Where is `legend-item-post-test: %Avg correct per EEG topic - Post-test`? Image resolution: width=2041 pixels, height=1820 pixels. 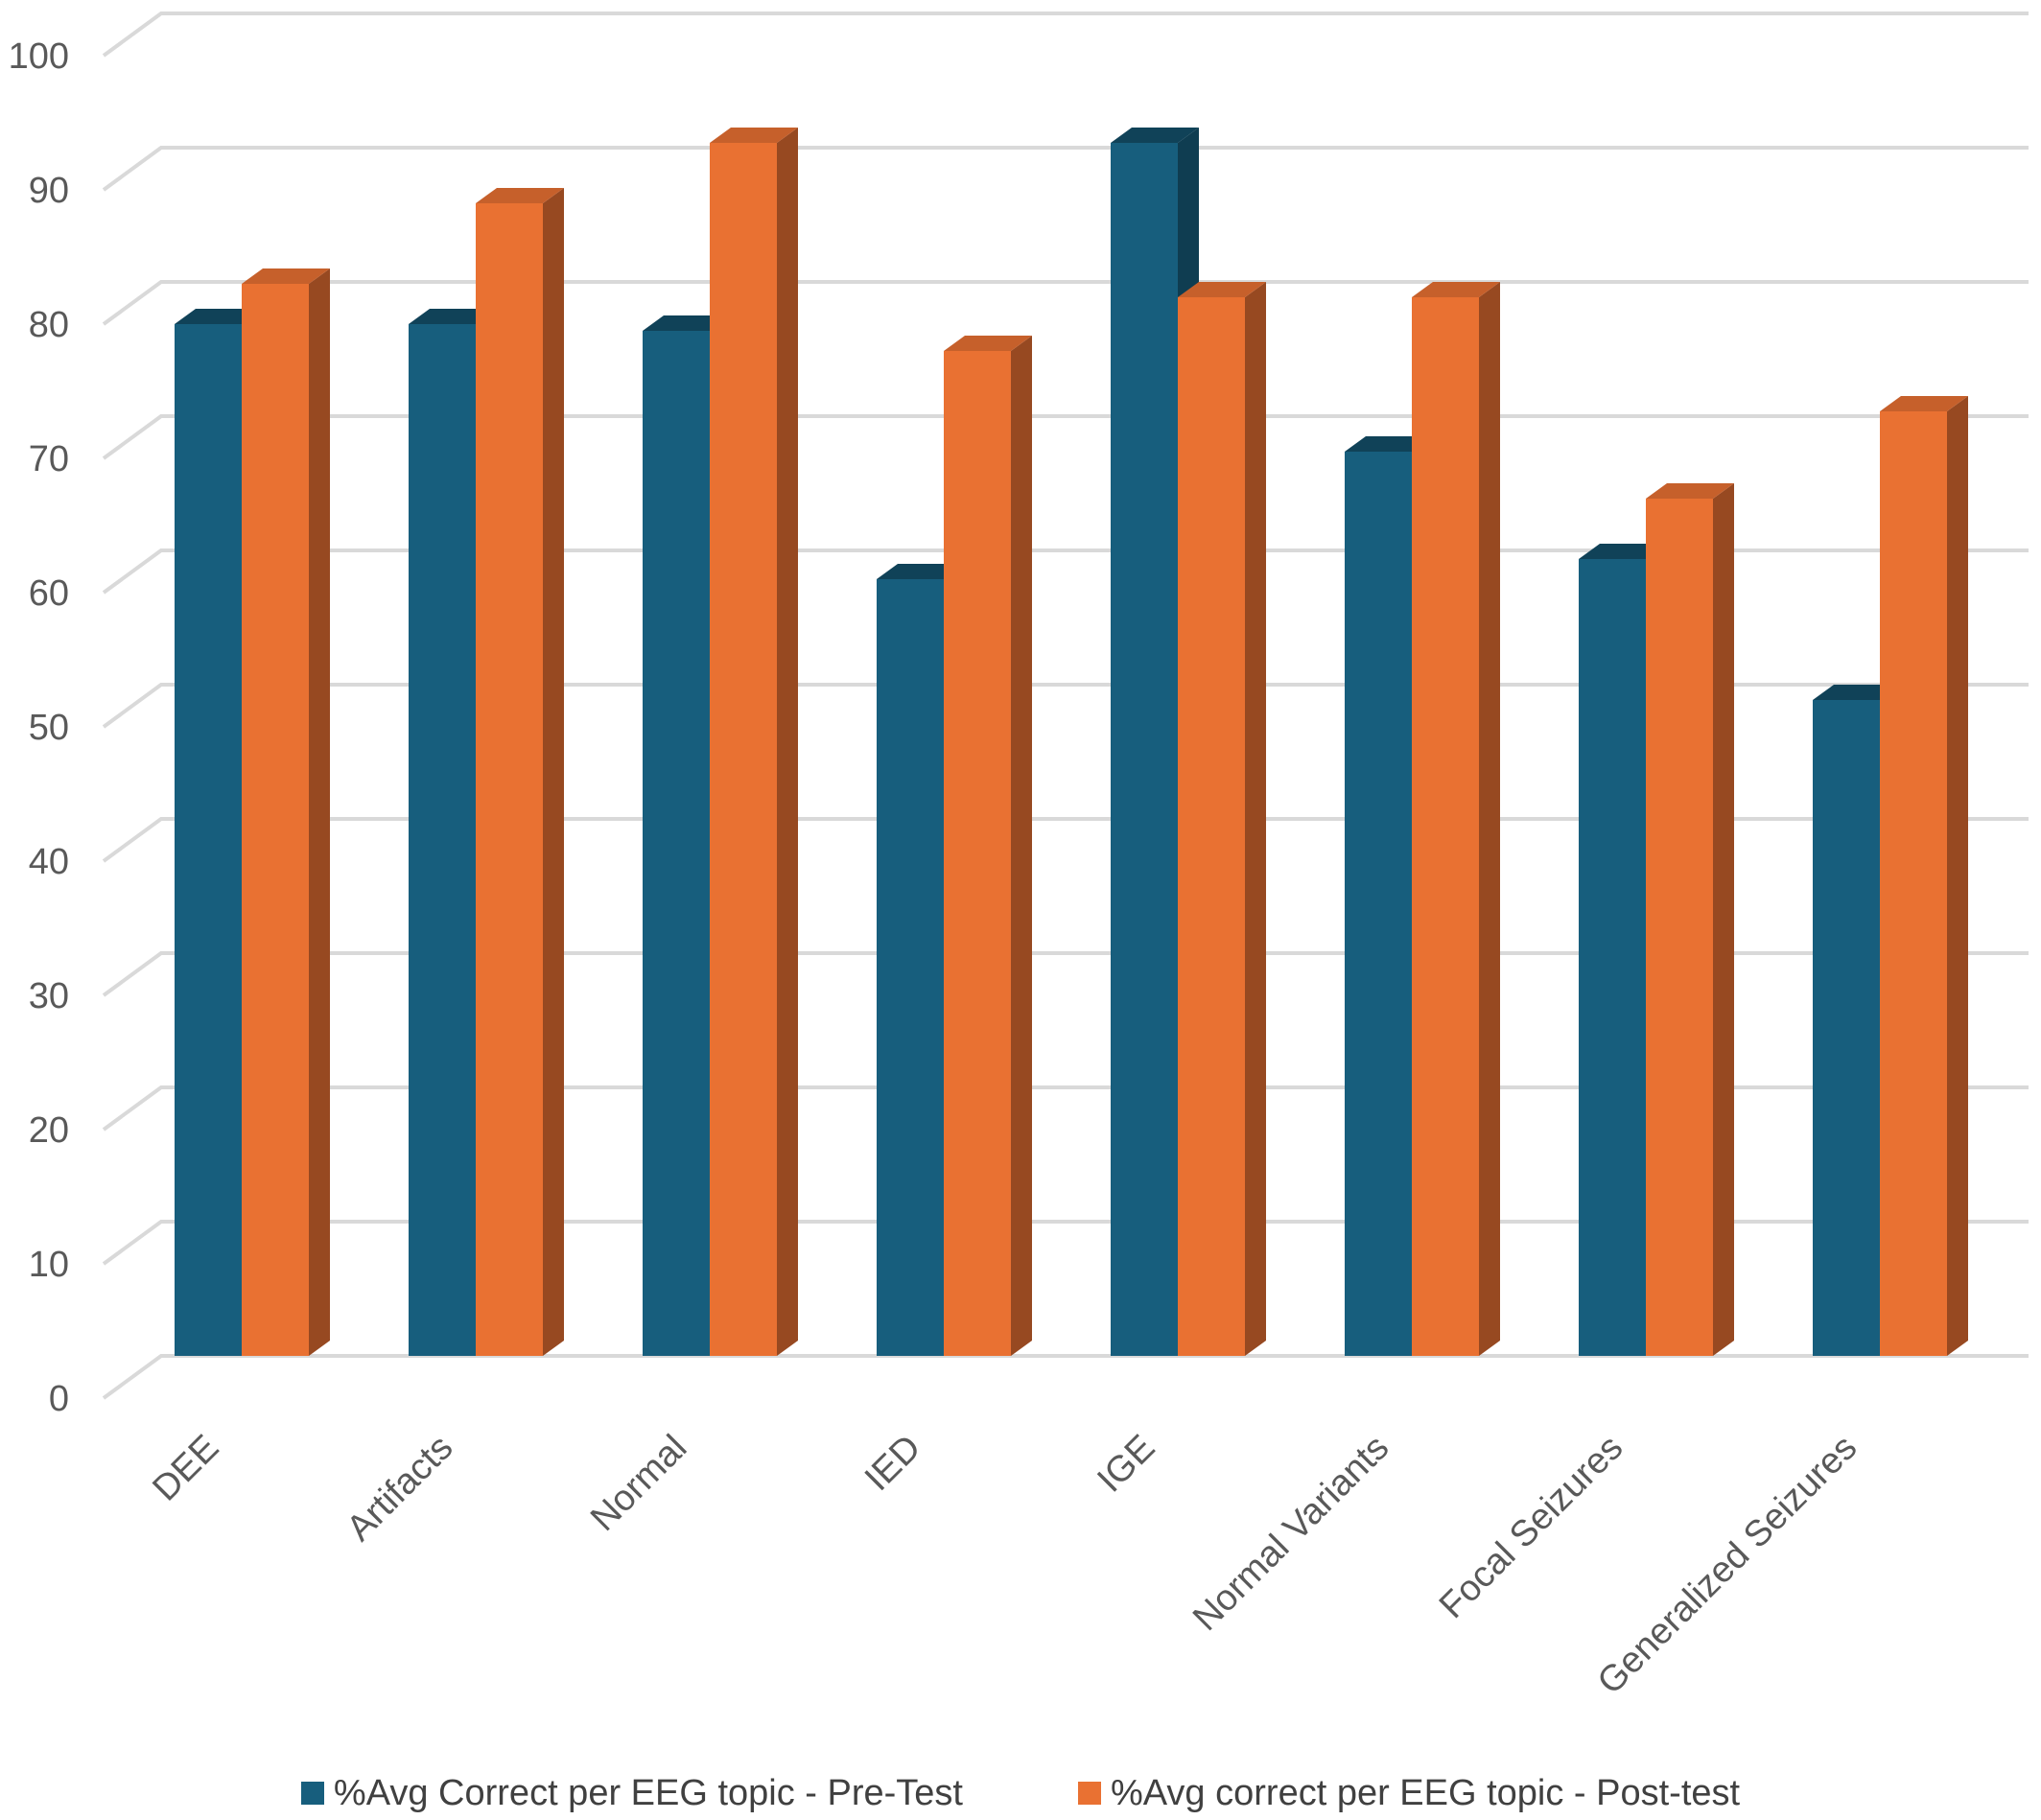 legend-item-post-test: %Avg correct per EEG topic - Post-test is located at coordinates (1409, 1793).